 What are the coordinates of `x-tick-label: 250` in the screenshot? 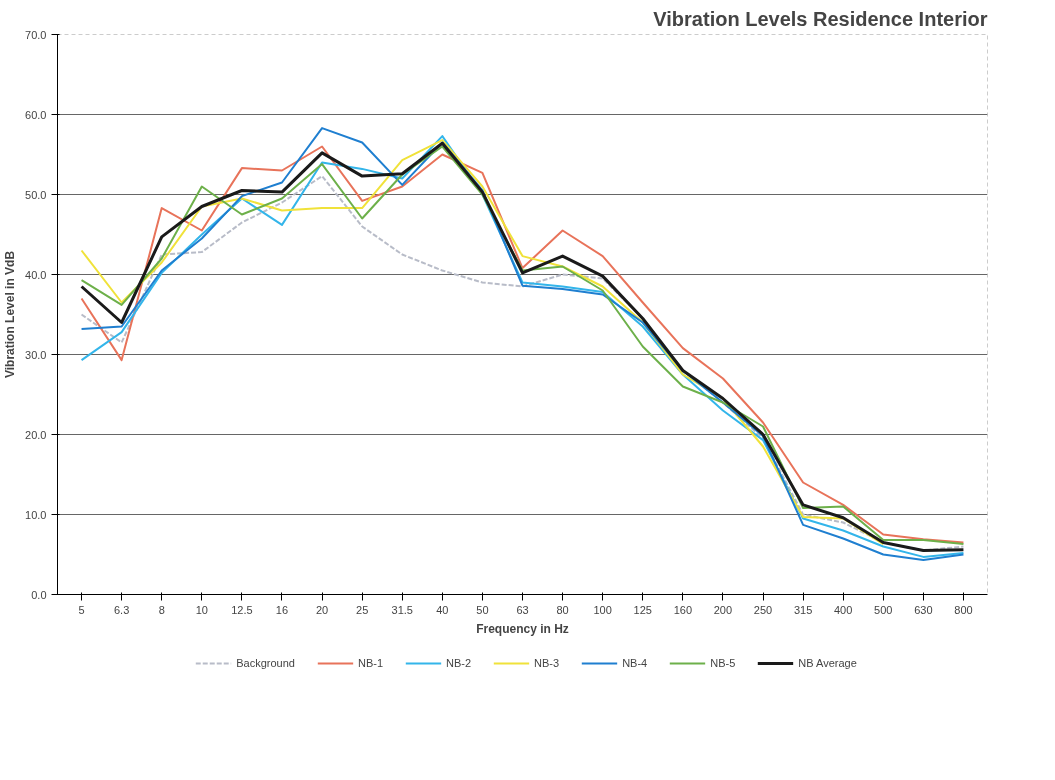 It's located at (763, 609).